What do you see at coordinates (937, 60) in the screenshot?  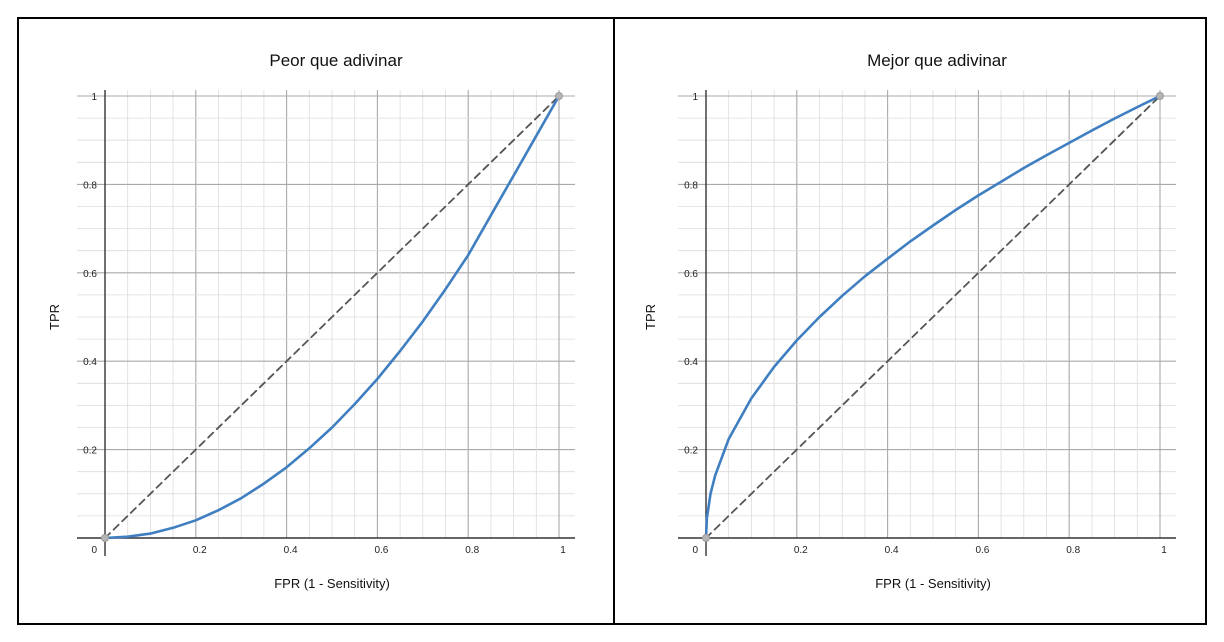 I see `chart-title: Mejor que adivinar` at bounding box center [937, 60].